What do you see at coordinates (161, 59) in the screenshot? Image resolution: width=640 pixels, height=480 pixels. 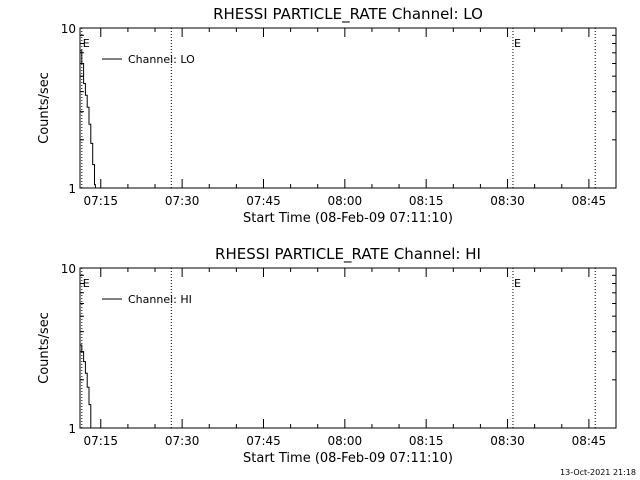 I see `legend-label: Channel: LO` at bounding box center [161, 59].